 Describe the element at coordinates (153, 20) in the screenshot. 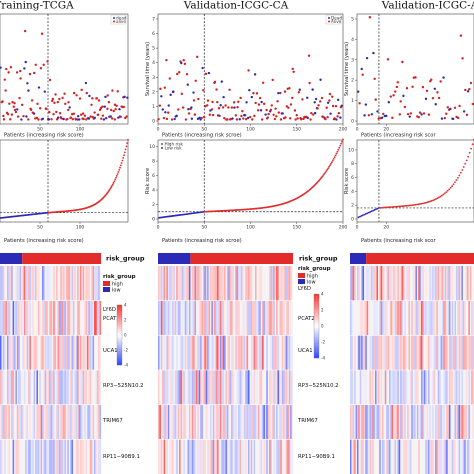

I see `survival-ytick-label: 7` at that location.